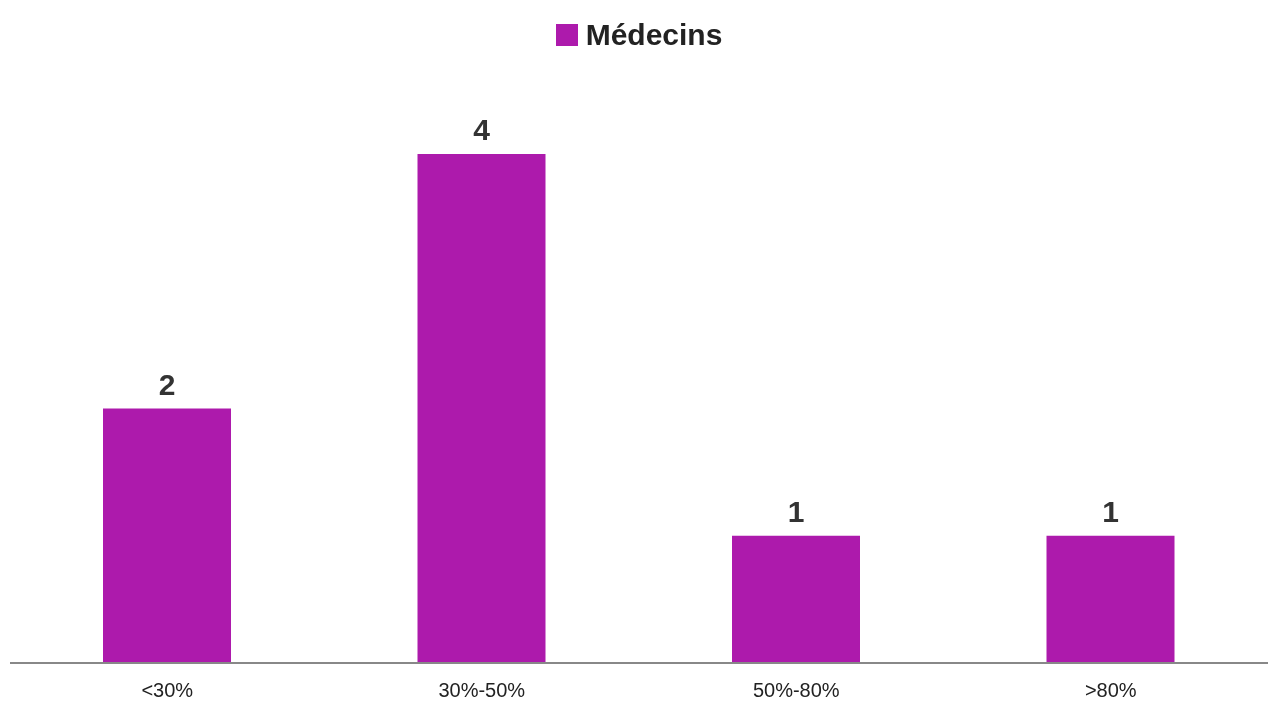 The width and height of the screenshot is (1282, 715). I want to click on data-label: 2, so click(167, 384).